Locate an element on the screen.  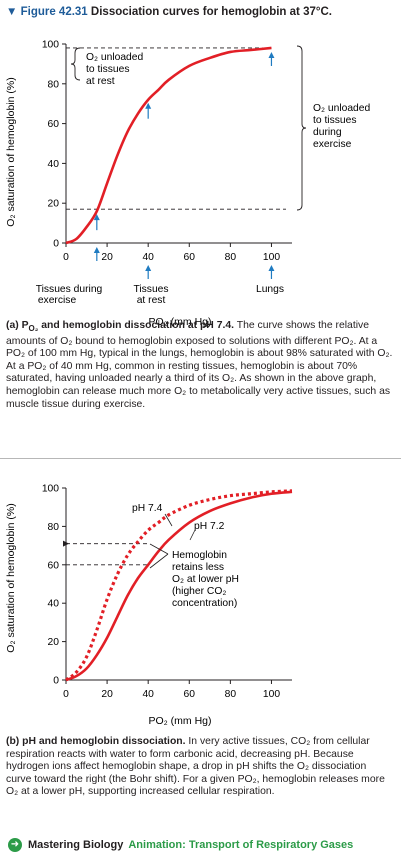
tissues-rest-line-2: at rest is located at coordinates (151, 300).